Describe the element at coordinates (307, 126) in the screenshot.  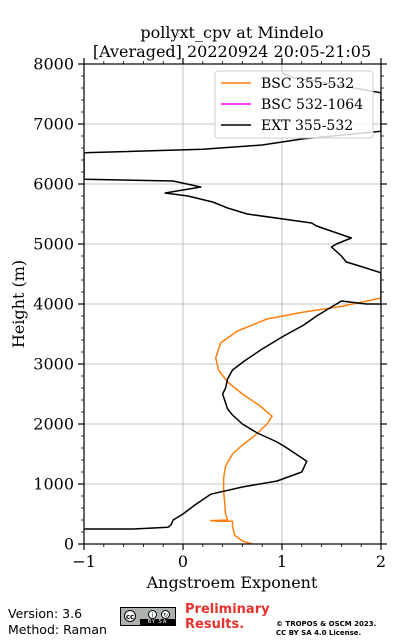
I see `legend-label-ext-355-532: EXT 355-532` at that location.